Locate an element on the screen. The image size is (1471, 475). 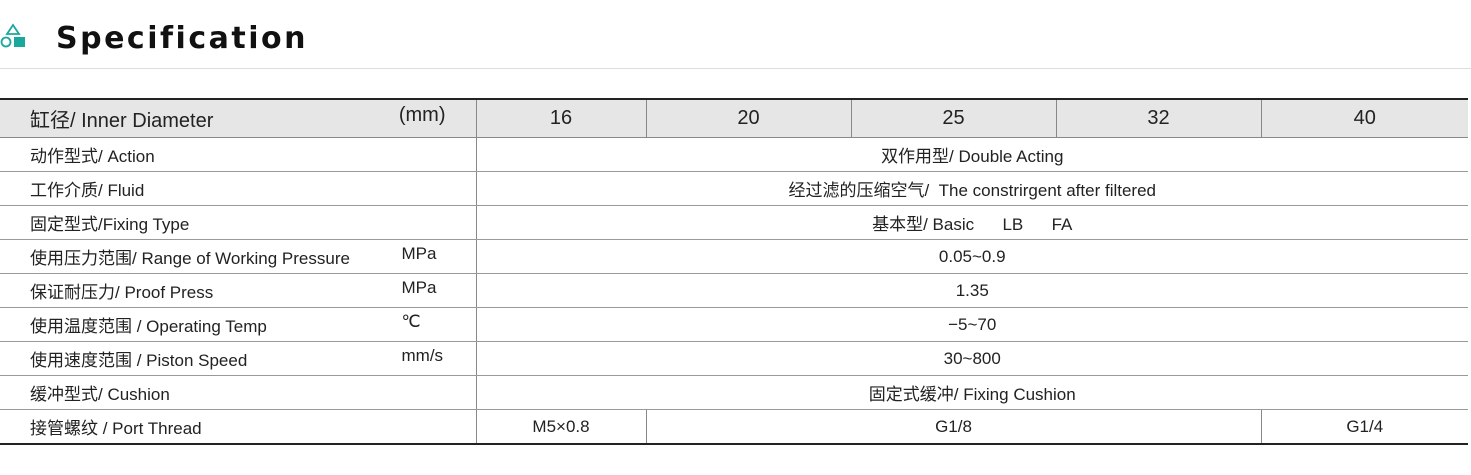
size-cell: 32 is located at coordinates (1158, 118).